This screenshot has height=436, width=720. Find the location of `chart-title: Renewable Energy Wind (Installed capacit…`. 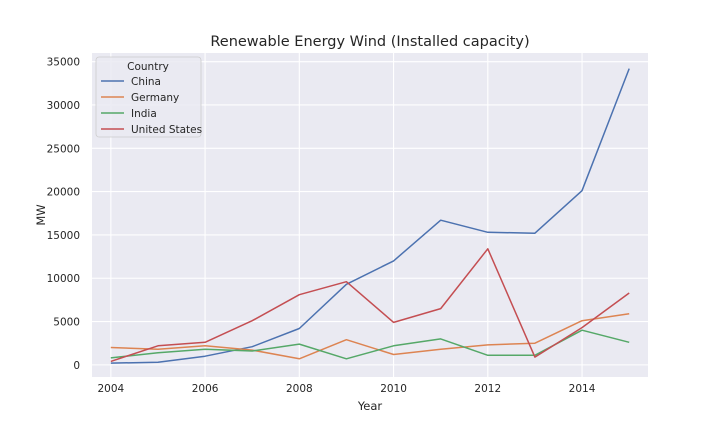

chart-title: Renewable Energy Wind (Installed capacit… is located at coordinates (369, 42).